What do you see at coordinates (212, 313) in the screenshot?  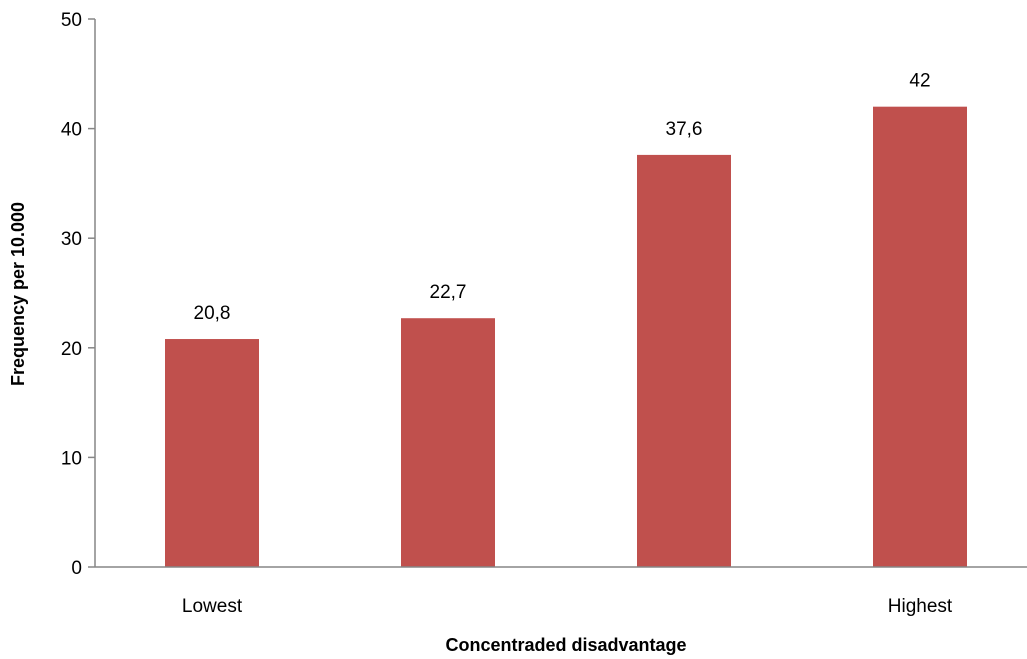 I see `data-label: 20,8` at bounding box center [212, 313].